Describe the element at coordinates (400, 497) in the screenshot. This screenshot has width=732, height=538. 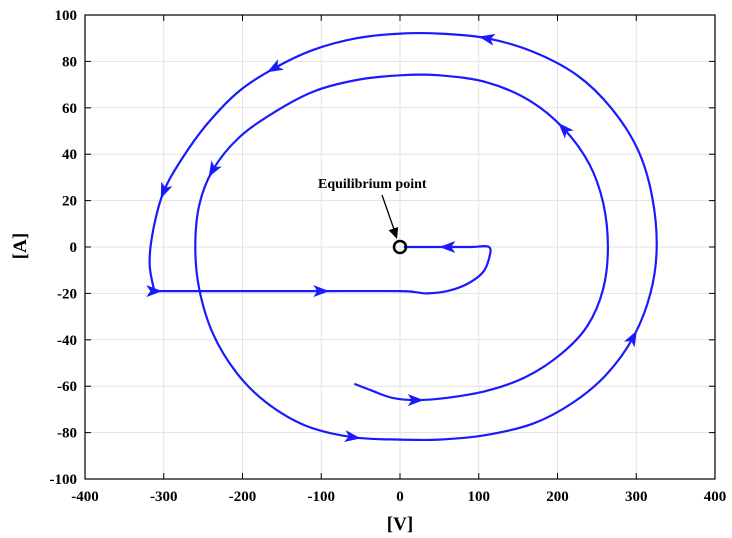
I see `x-tick-label: 0` at that location.